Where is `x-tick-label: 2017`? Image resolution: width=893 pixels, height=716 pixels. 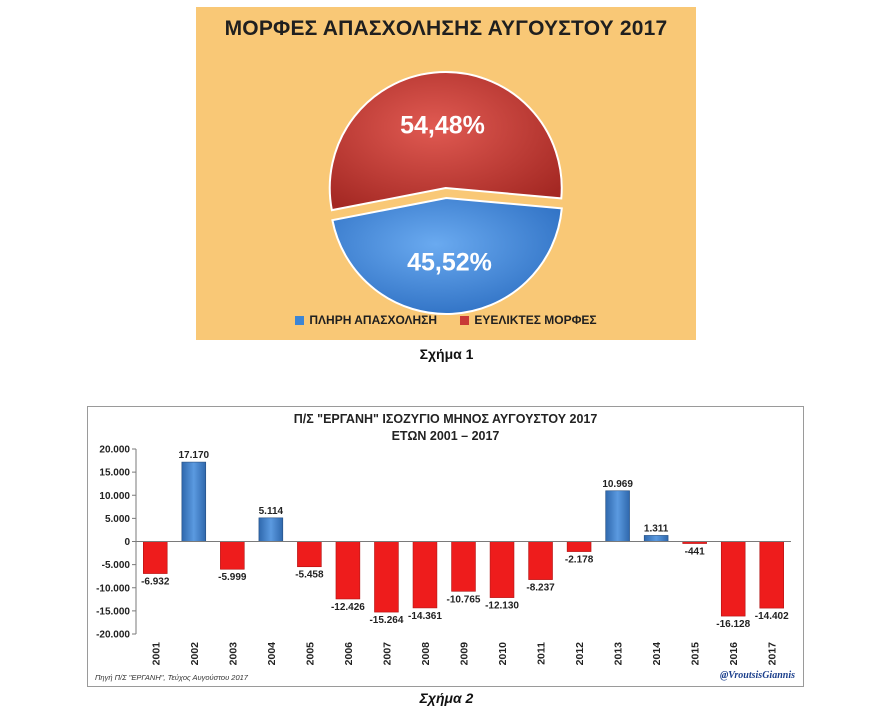 x-tick-label: 2017 is located at coordinates (773, 654).